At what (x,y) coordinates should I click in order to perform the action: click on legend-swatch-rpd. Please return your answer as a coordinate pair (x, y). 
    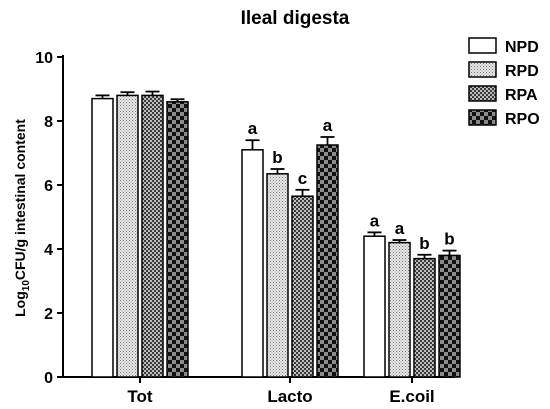
    Looking at the image, I should click on (482, 69).